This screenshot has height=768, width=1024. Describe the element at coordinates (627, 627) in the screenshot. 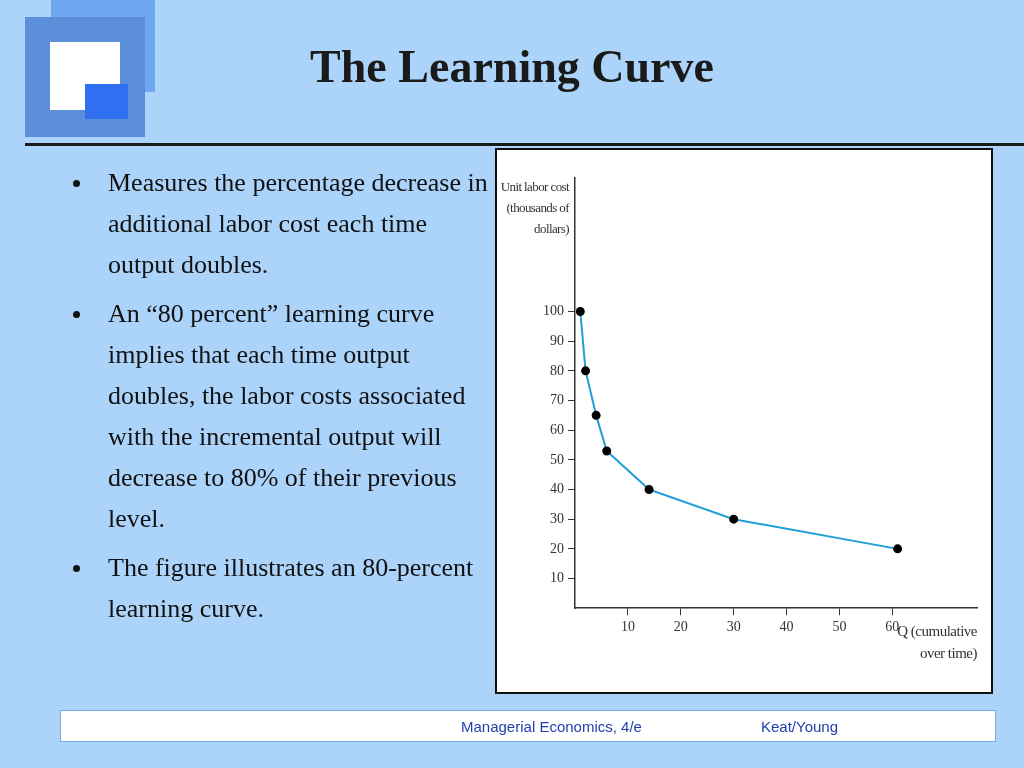

I see `x-tick-label: 10` at that location.